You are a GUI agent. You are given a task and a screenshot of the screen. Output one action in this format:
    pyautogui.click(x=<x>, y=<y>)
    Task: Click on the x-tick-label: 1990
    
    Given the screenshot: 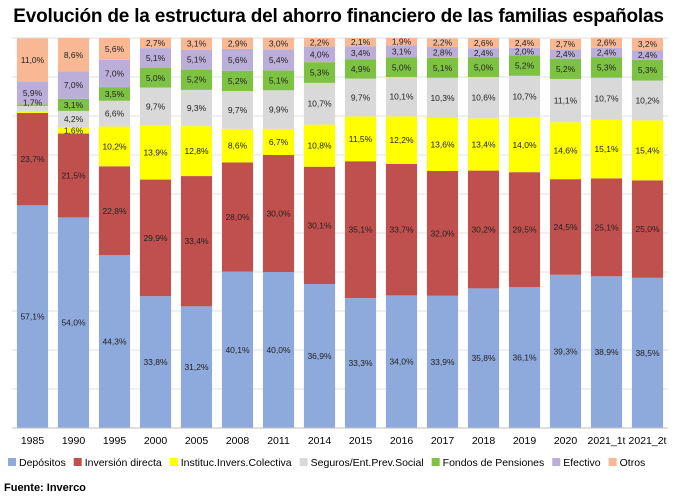 What is the action you would take?
    pyautogui.click(x=74, y=441)
    